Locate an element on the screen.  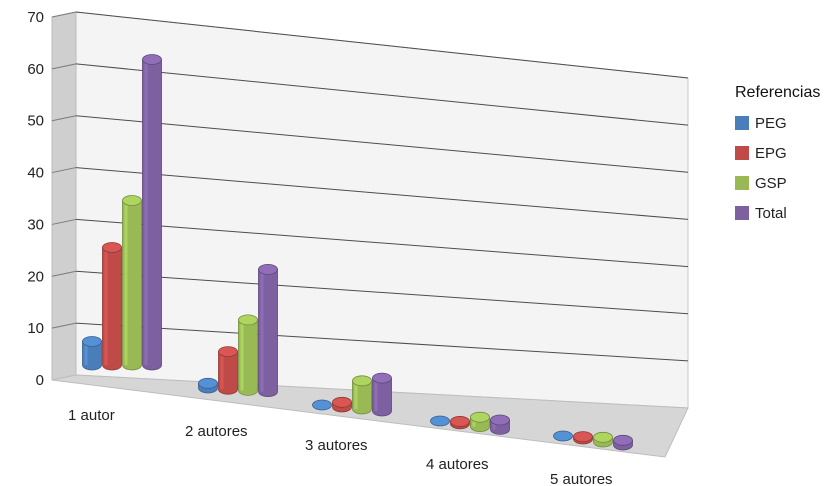
chart-side-wall is located at coordinates (64, 196).